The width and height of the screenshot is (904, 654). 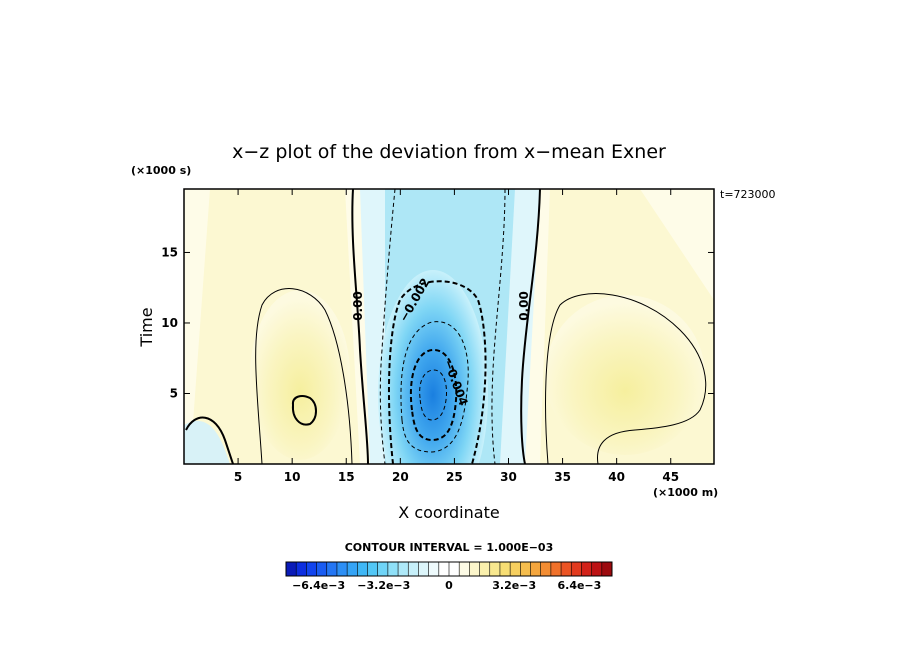 What do you see at coordinates (161, 170) in the screenshot?
I see `y-unit-label: (×1000 s)` at bounding box center [161, 170].